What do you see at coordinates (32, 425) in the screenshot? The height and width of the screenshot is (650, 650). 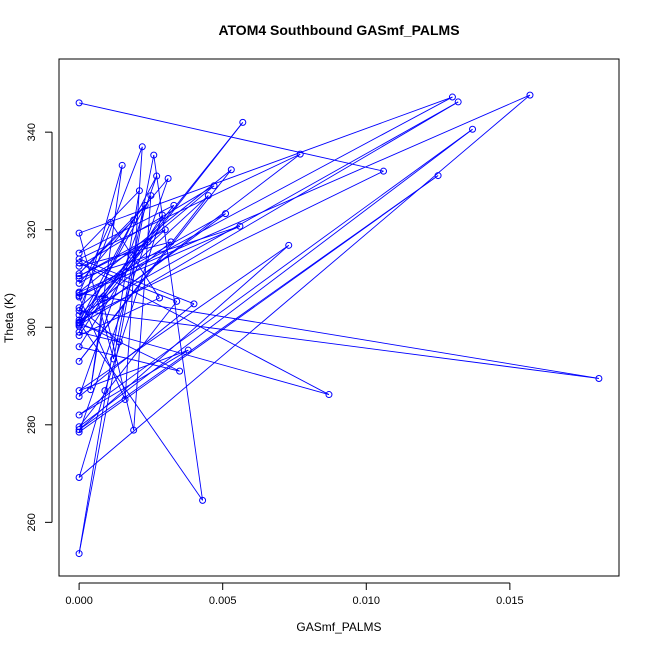 I see `y-tick-label: 280` at bounding box center [32, 425].